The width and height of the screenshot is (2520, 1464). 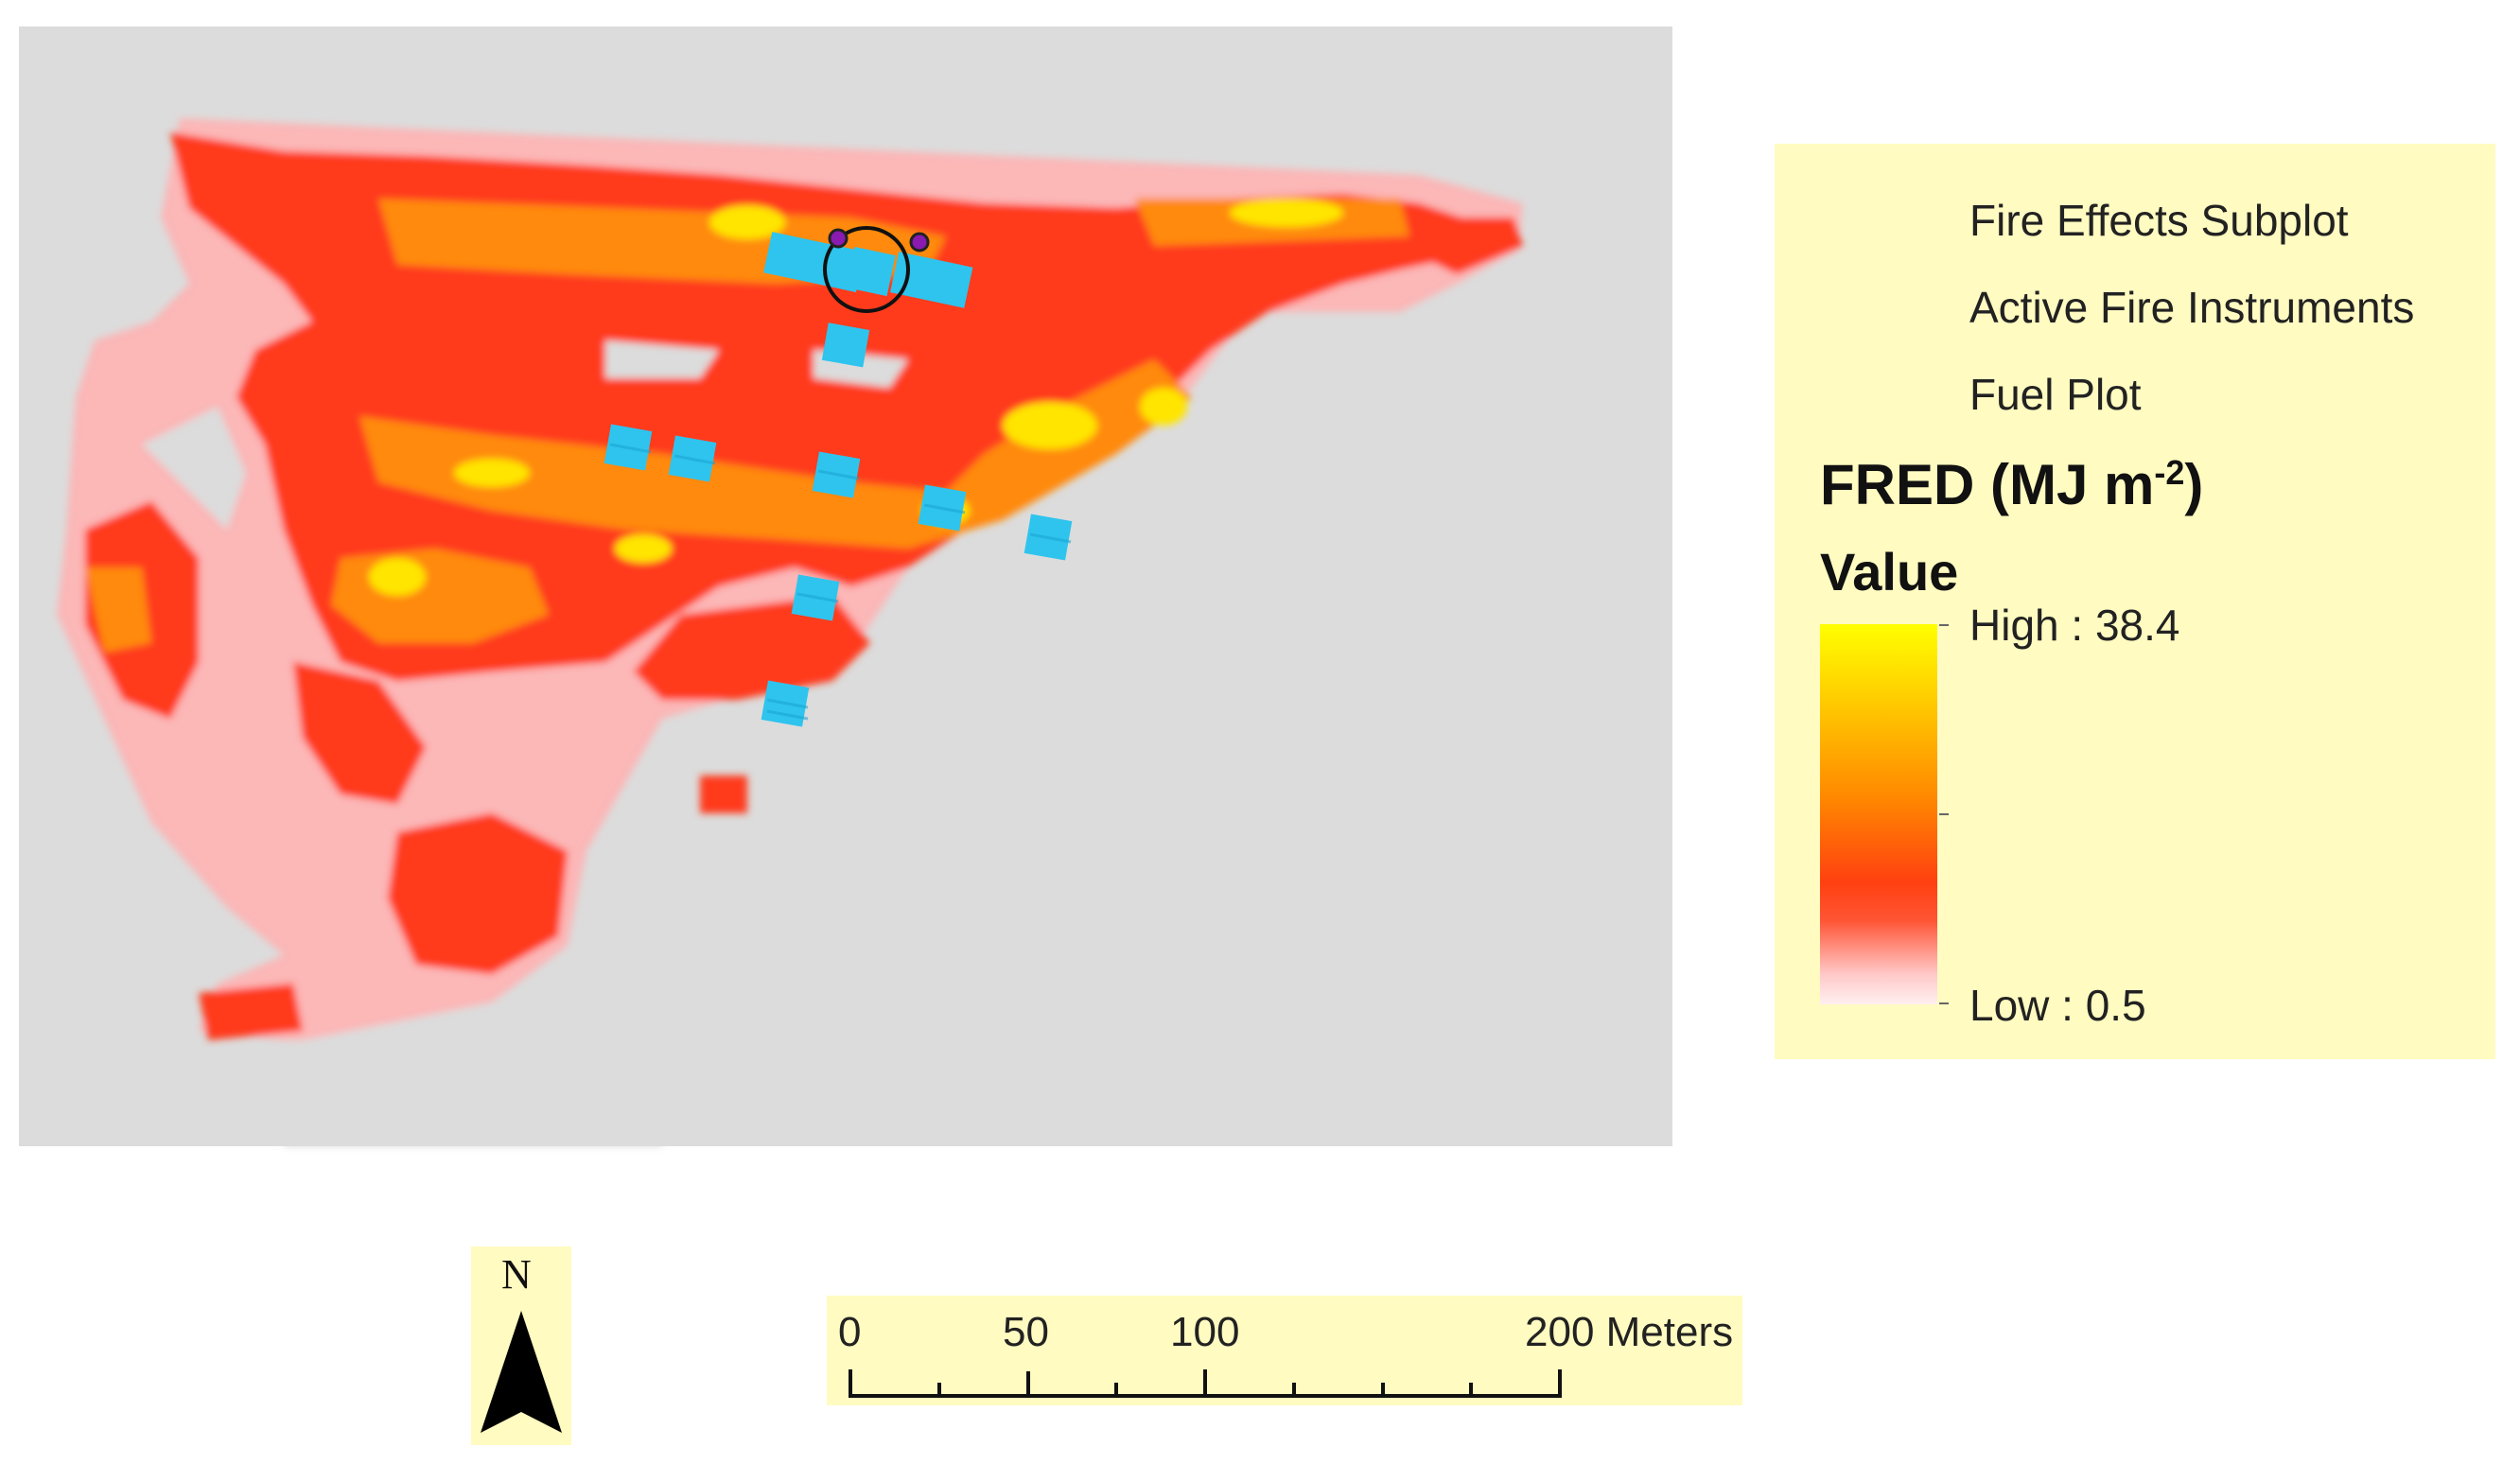 What do you see at coordinates (2074, 625) in the screenshot?
I see `ramp-high-label: High : 38.4` at bounding box center [2074, 625].